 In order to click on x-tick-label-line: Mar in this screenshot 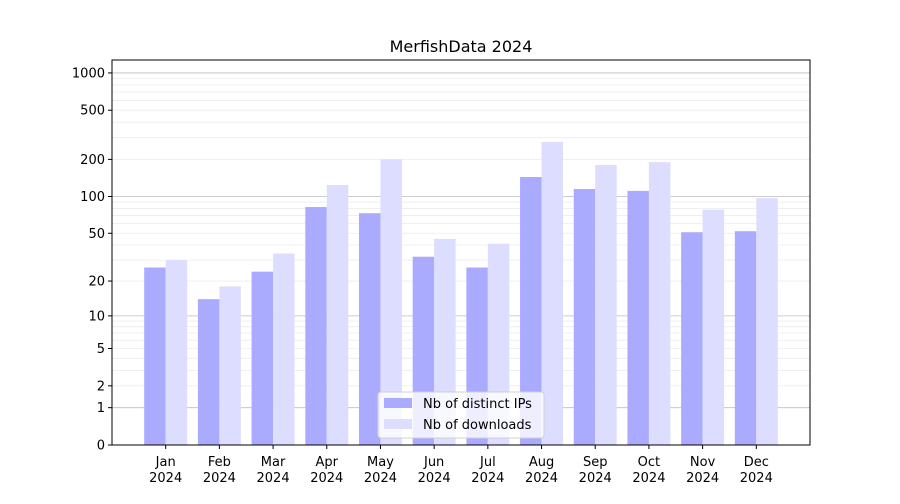, I will do `click(273, 462)`.